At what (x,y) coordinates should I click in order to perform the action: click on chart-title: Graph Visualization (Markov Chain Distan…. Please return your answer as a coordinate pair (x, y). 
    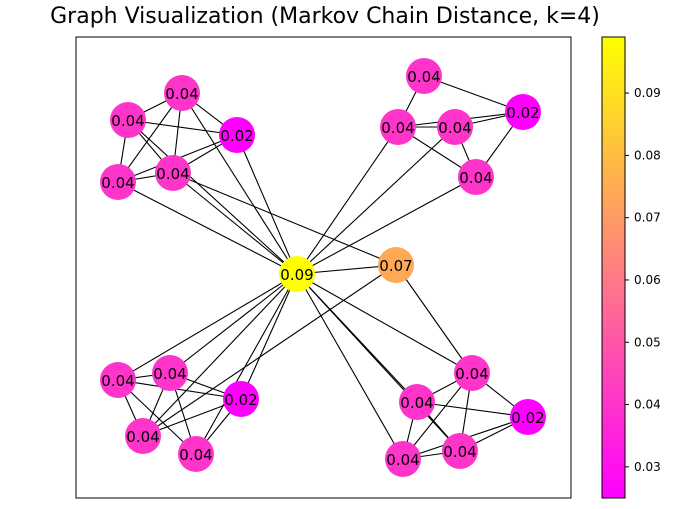
    Looking at the image, I should click on (325, 16).